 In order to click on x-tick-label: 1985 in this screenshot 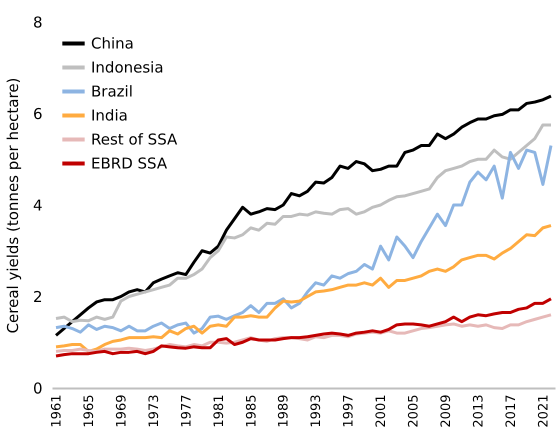, I will do `click(252, 411)`.